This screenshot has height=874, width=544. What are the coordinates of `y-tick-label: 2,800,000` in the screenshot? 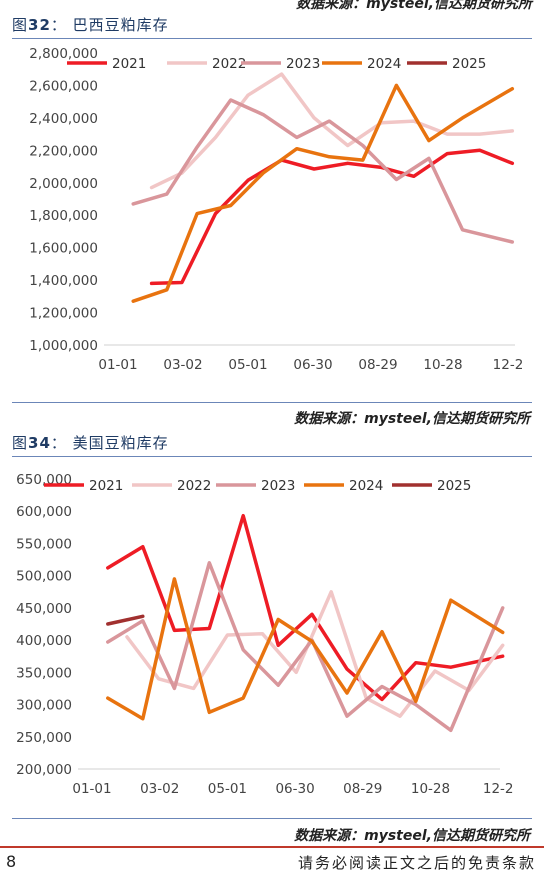 It's located at (63, 54).